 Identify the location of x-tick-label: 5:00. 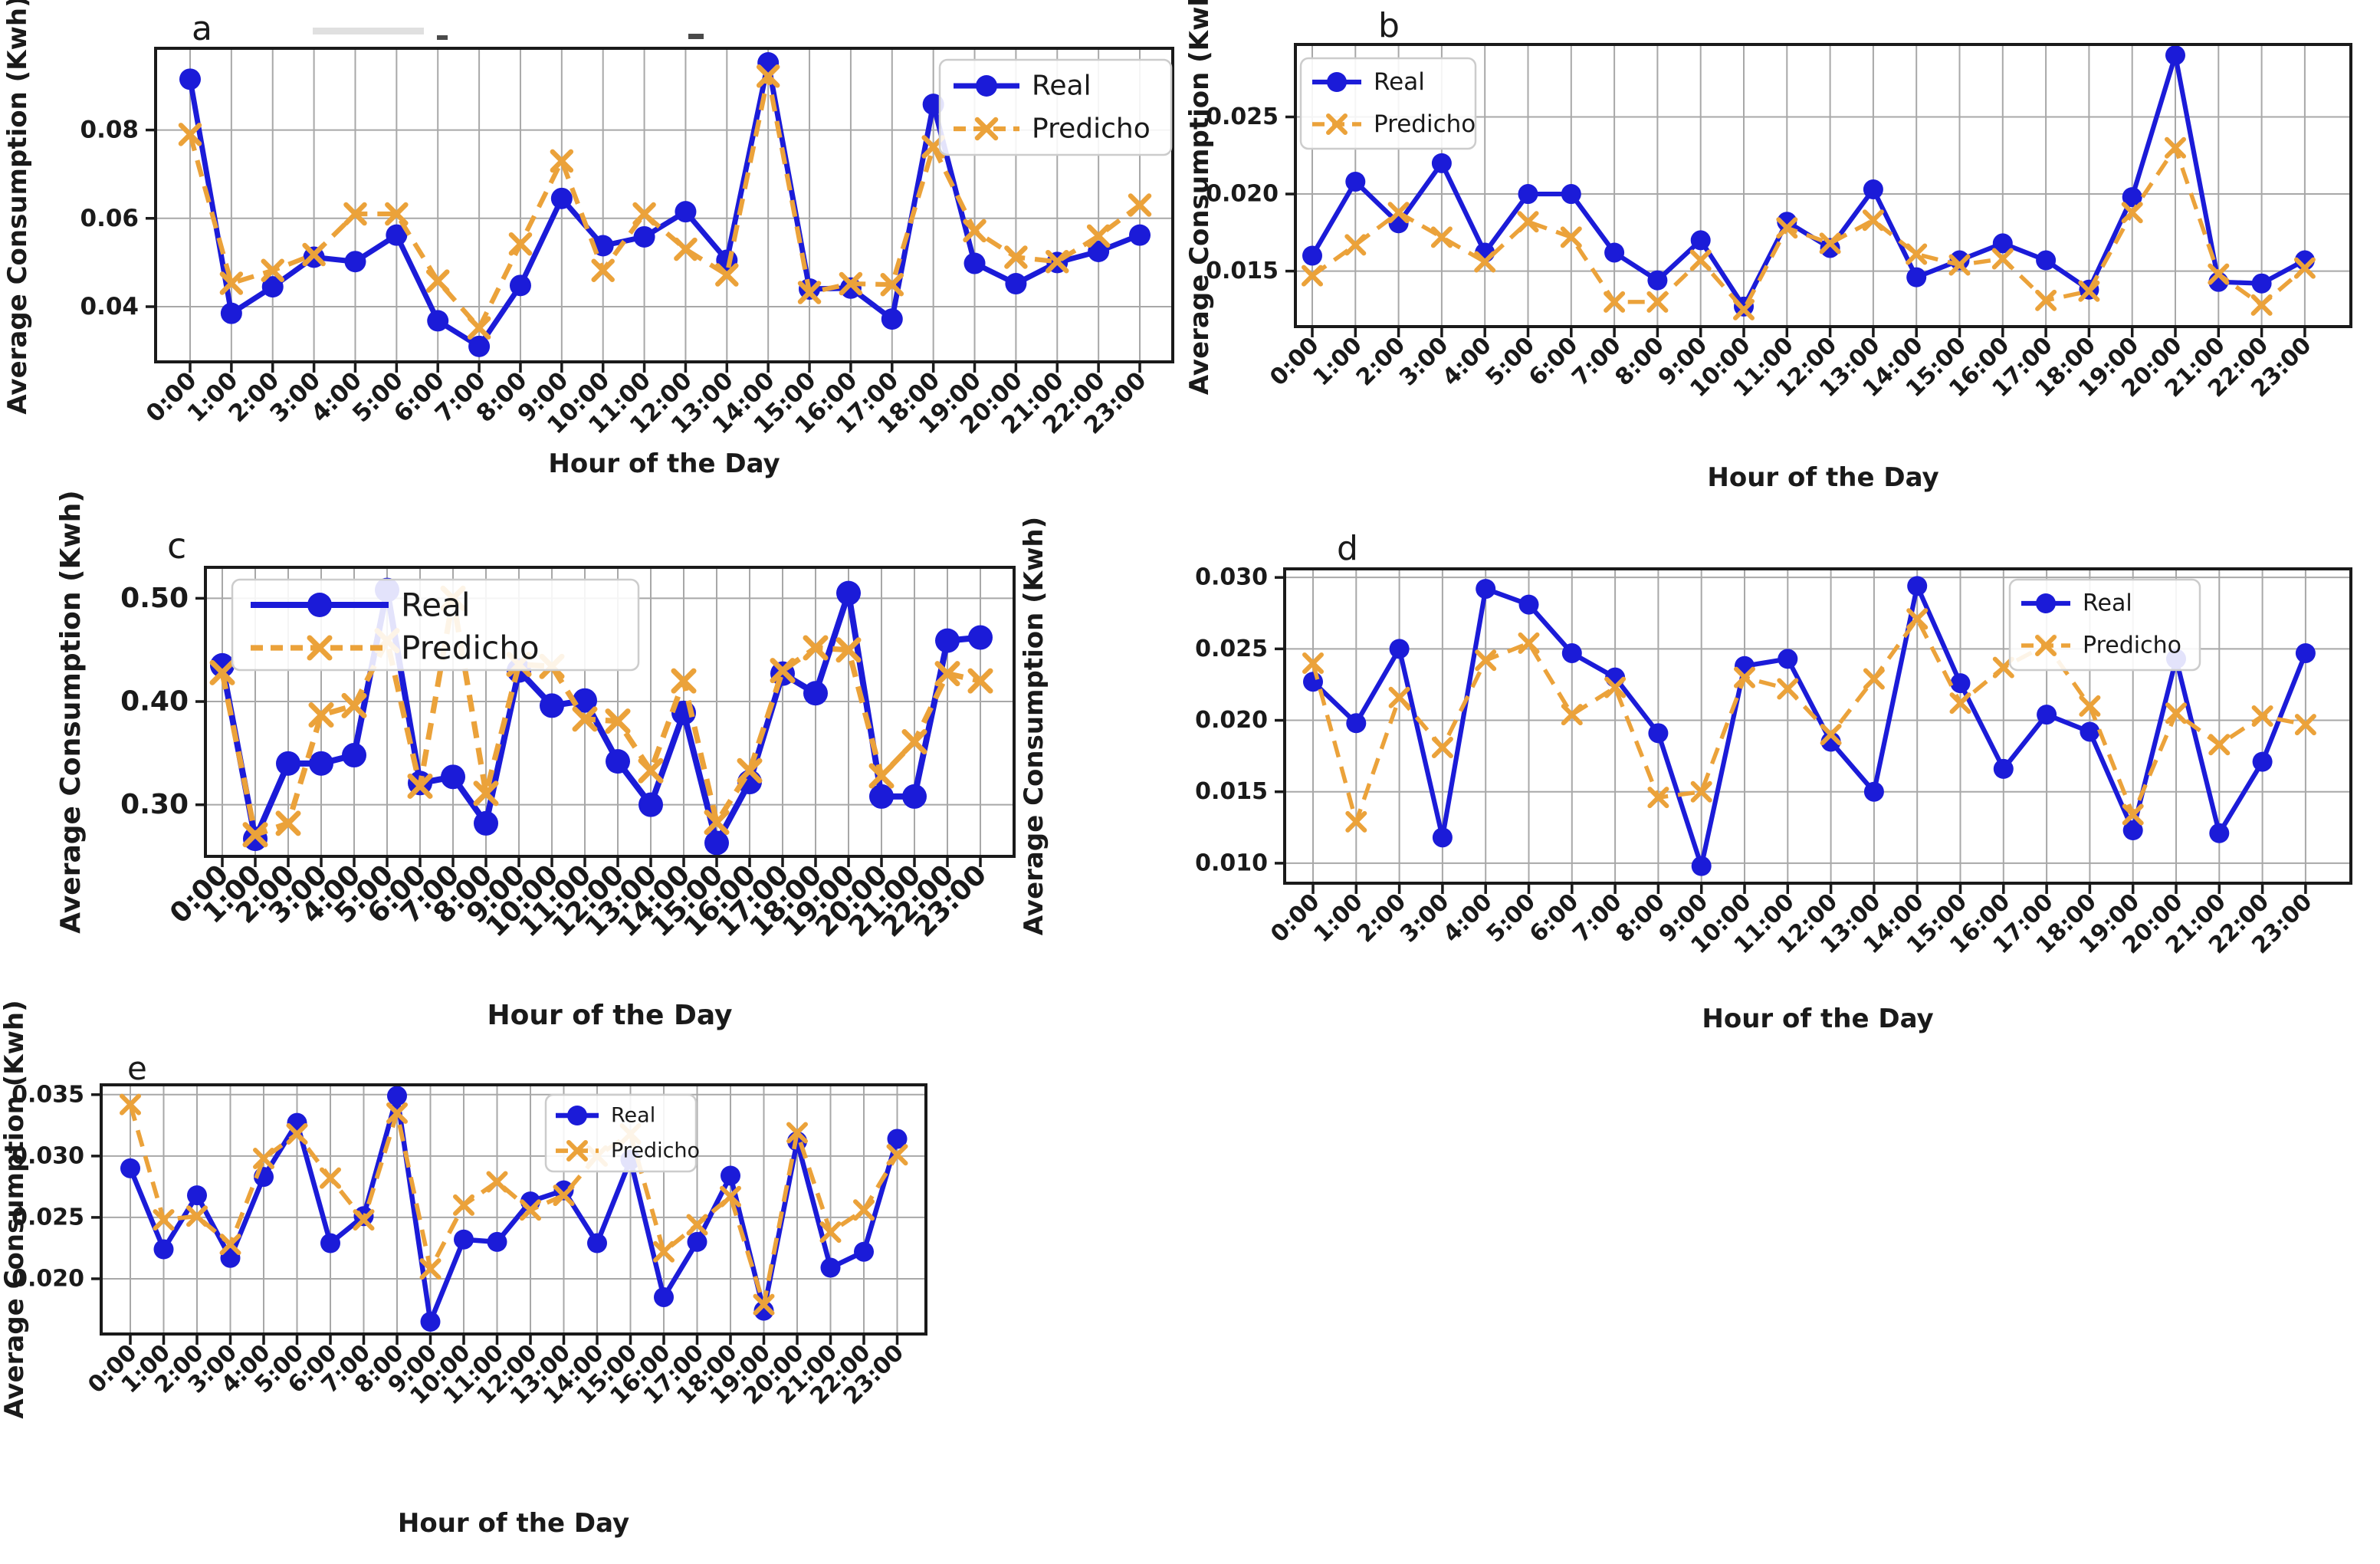
(1511, 918).